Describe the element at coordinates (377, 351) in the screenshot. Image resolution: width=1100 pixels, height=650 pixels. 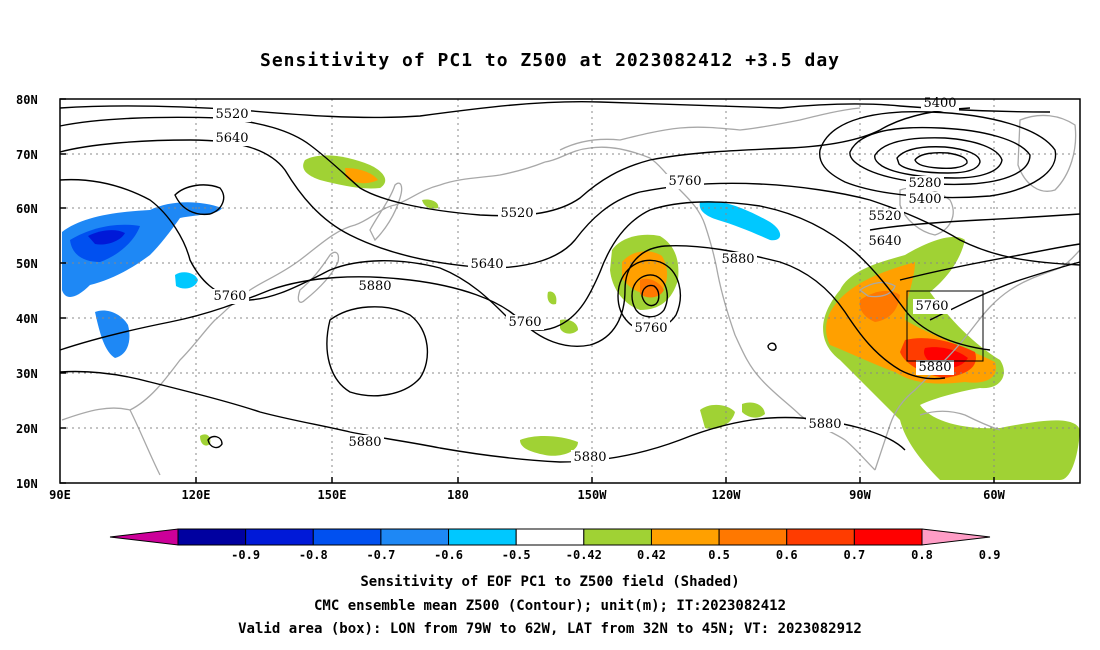
I see `contour-inner-5880-pacific` at that location.